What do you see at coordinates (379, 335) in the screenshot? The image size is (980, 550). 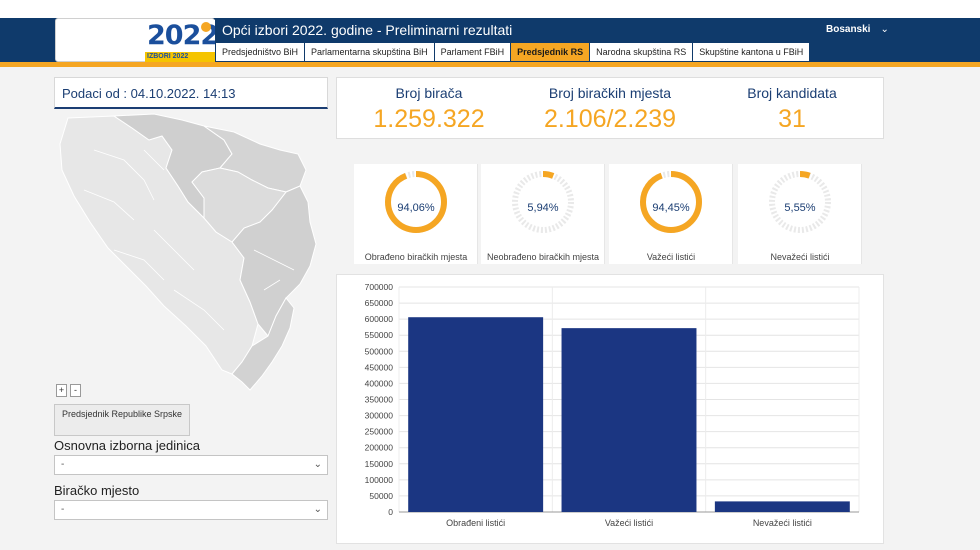 I see `y-tick-label: 550000` at bounding box center [379, 335].